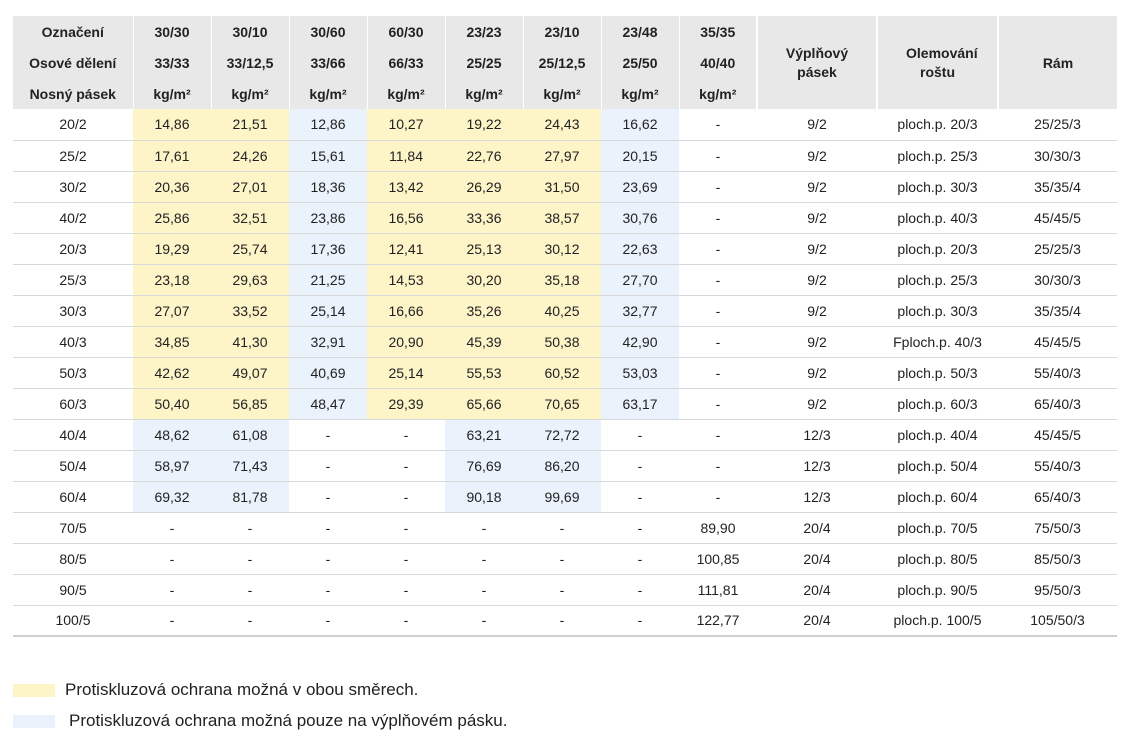 The image size is (1134, 742). I want to click on weight-cell: 17,36, so click(328, 249).